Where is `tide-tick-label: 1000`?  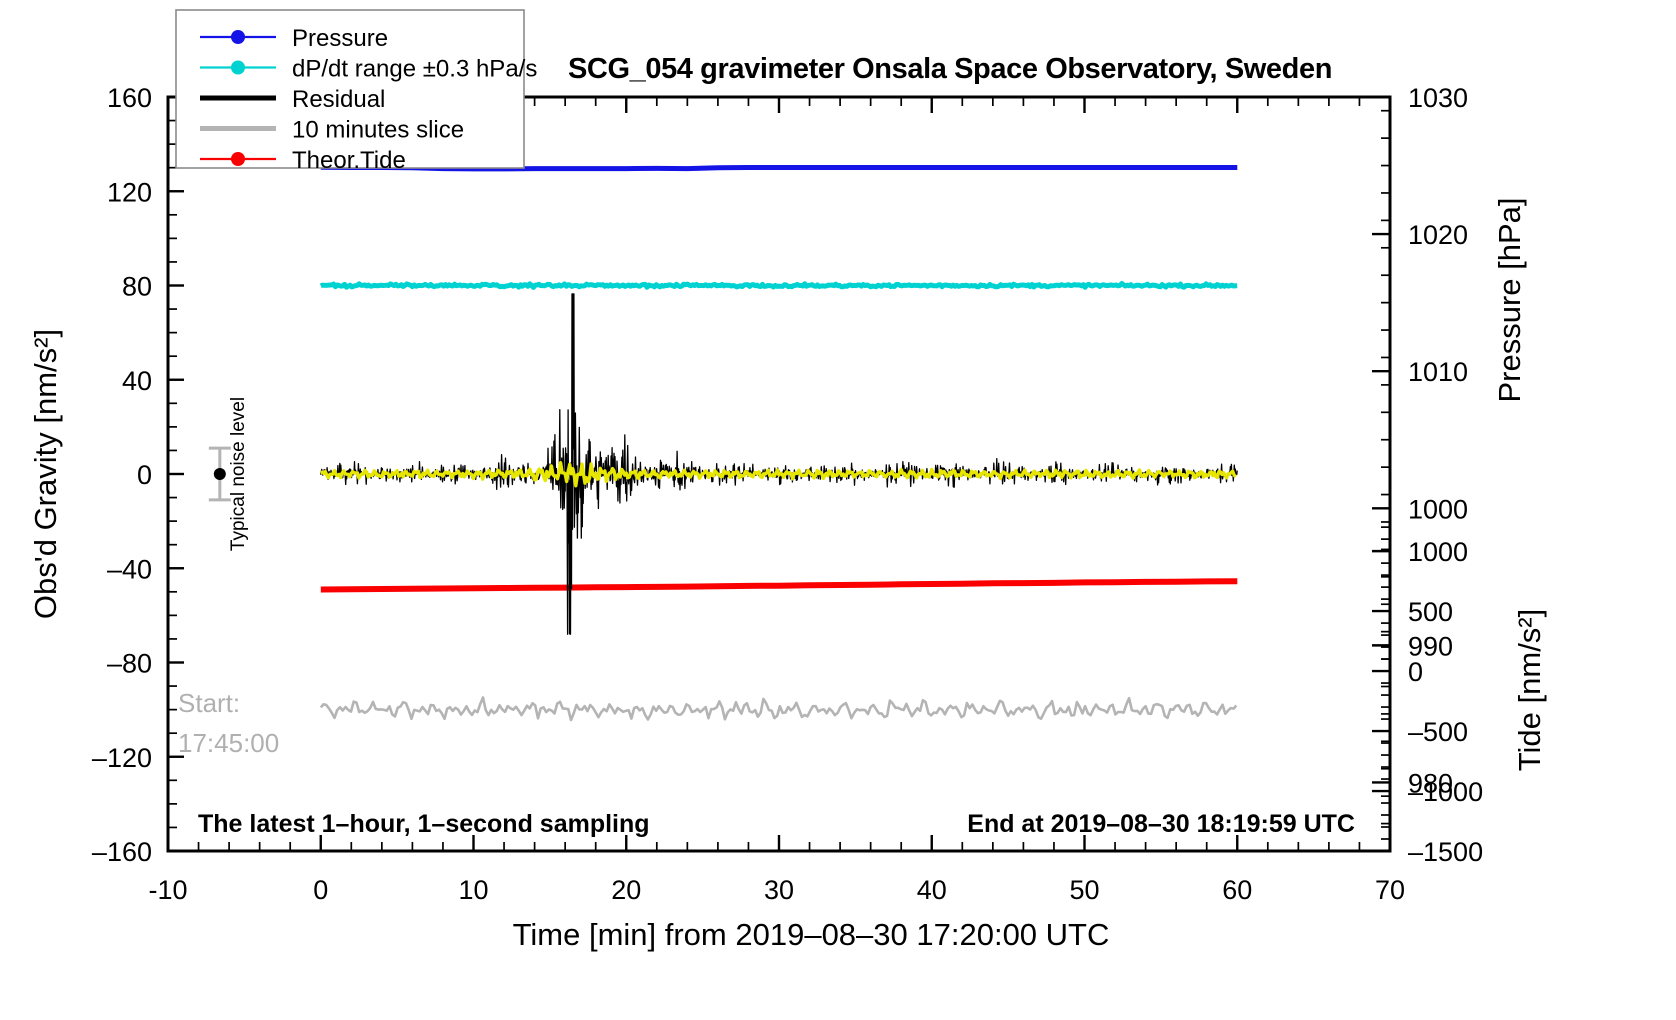 tide-tick-label: 1000 is located at coordinates (1438, 552).